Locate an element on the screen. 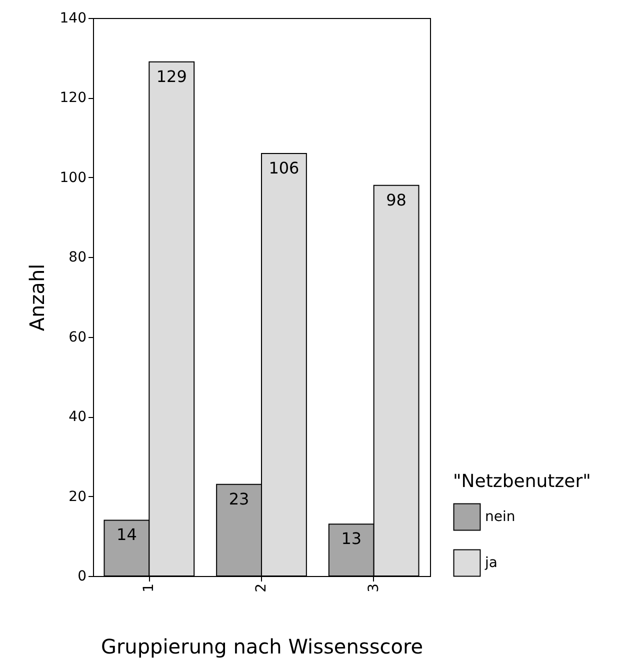 Image resolution: width=640 pixels, height=668 pixels. legend-label: nein is located at coordinates (500, 517).